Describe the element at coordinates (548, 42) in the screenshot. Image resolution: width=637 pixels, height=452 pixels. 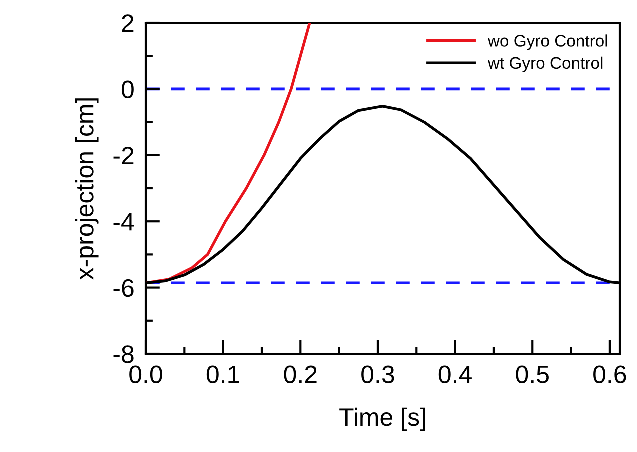
I see `legend-label: wo Gyro Control` at that location.